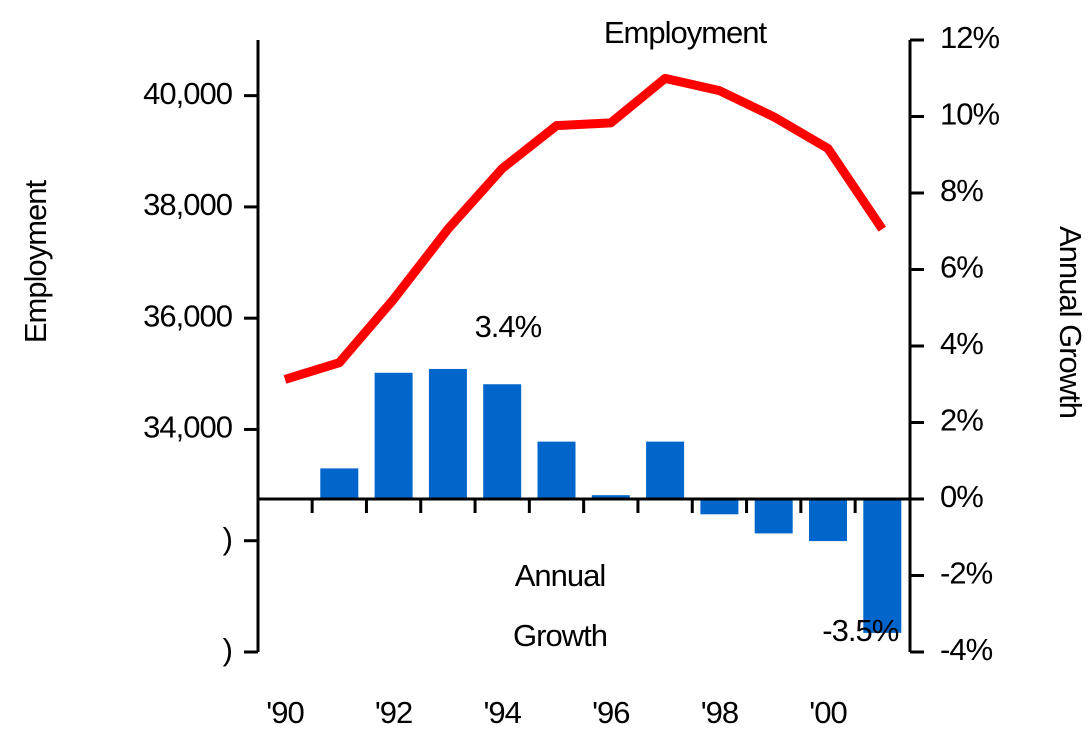  I want to click on y2-axis-title: Annual Growth, so click(1070, 322).